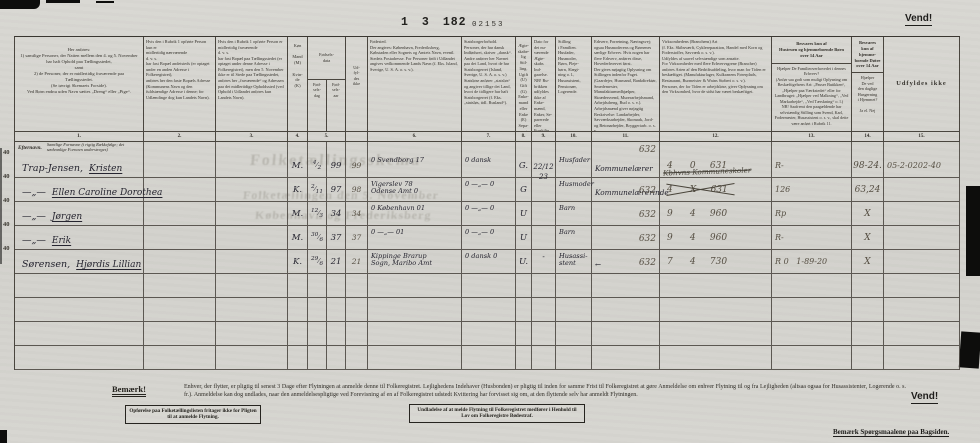 This screenshot has width=980, height=443. I want to click on cell-register-mark: R-, so click(812, 238).